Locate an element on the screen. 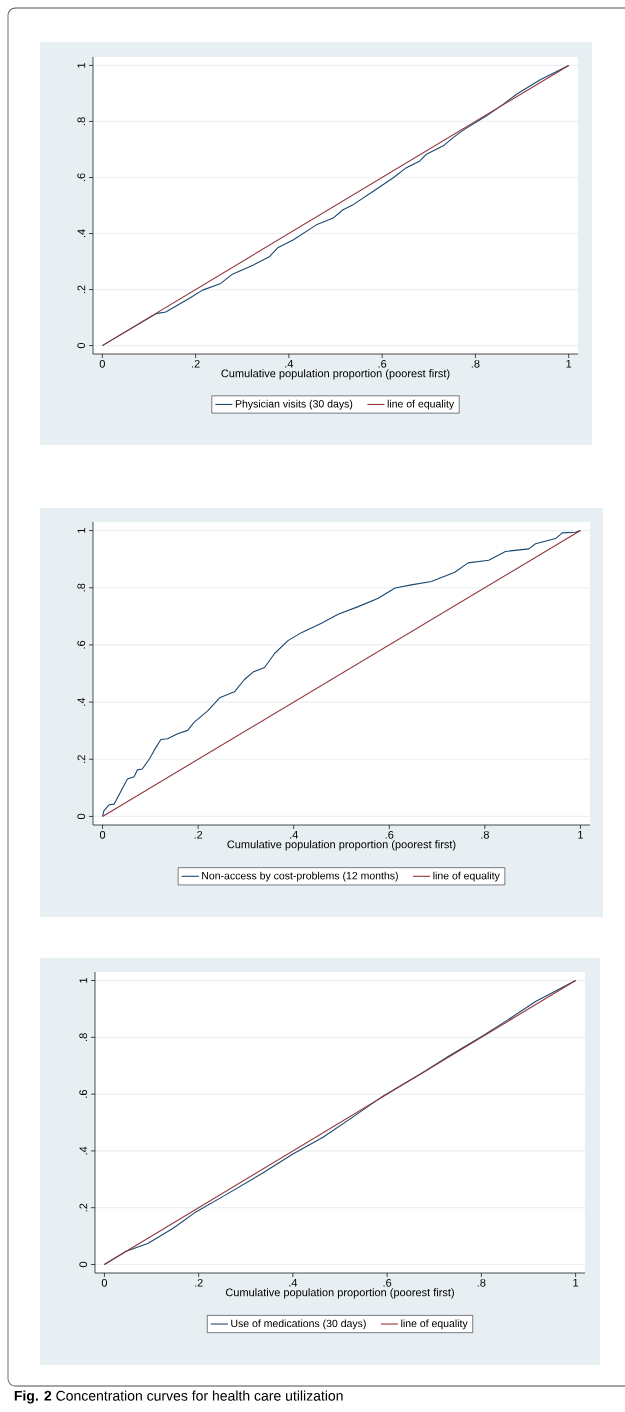 The width and height of the screenshot is (625, 1412). legend-label: Physician visits (30 days) is located at coordinates (294, 404).